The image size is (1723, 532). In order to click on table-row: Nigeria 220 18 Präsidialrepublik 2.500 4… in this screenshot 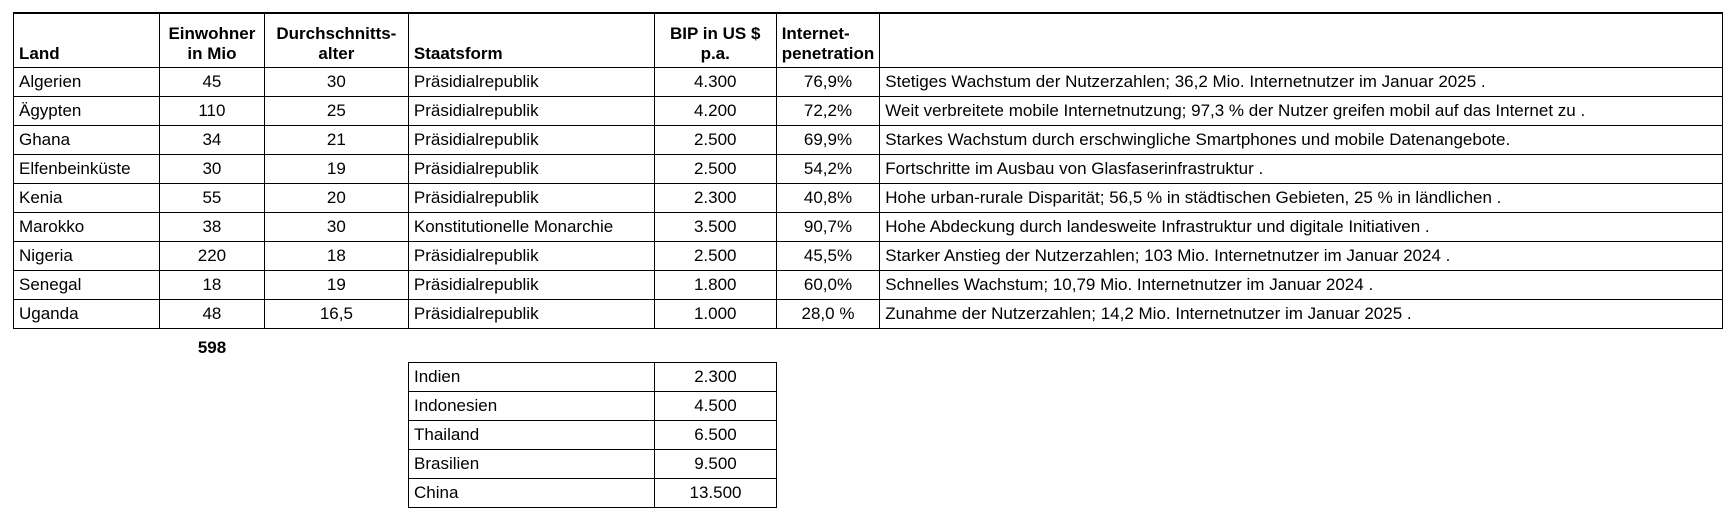, I will do `click(868, 255)`.